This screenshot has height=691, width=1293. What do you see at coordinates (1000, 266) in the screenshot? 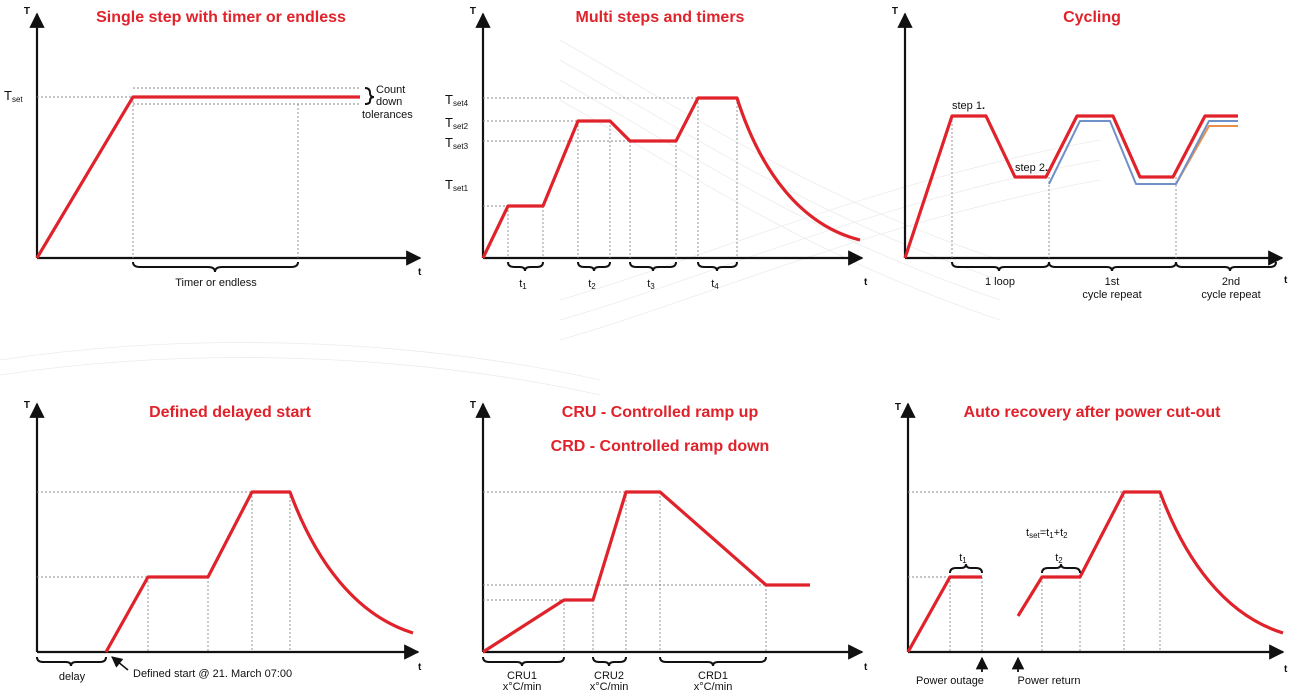
I see `loop-brace` at bounding box center [1000, 266].